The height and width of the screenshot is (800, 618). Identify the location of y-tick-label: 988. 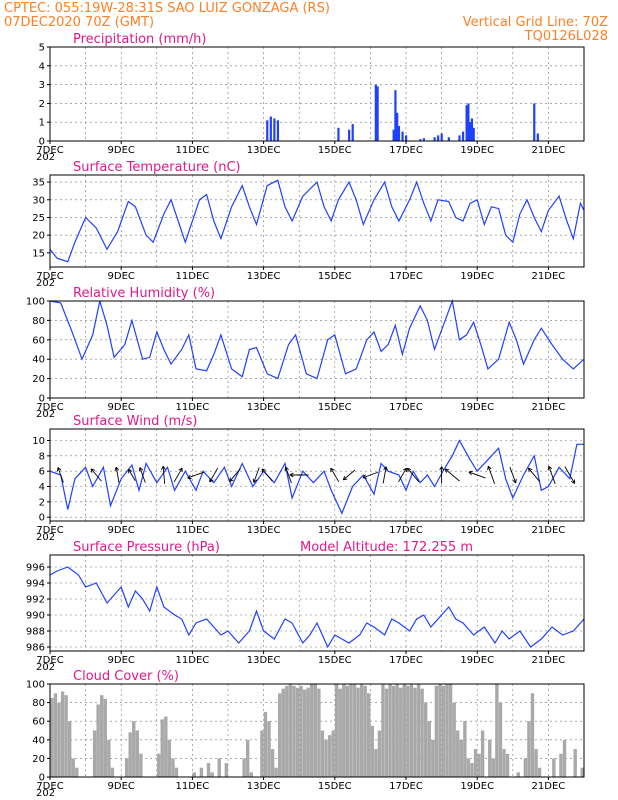
(35, 632).